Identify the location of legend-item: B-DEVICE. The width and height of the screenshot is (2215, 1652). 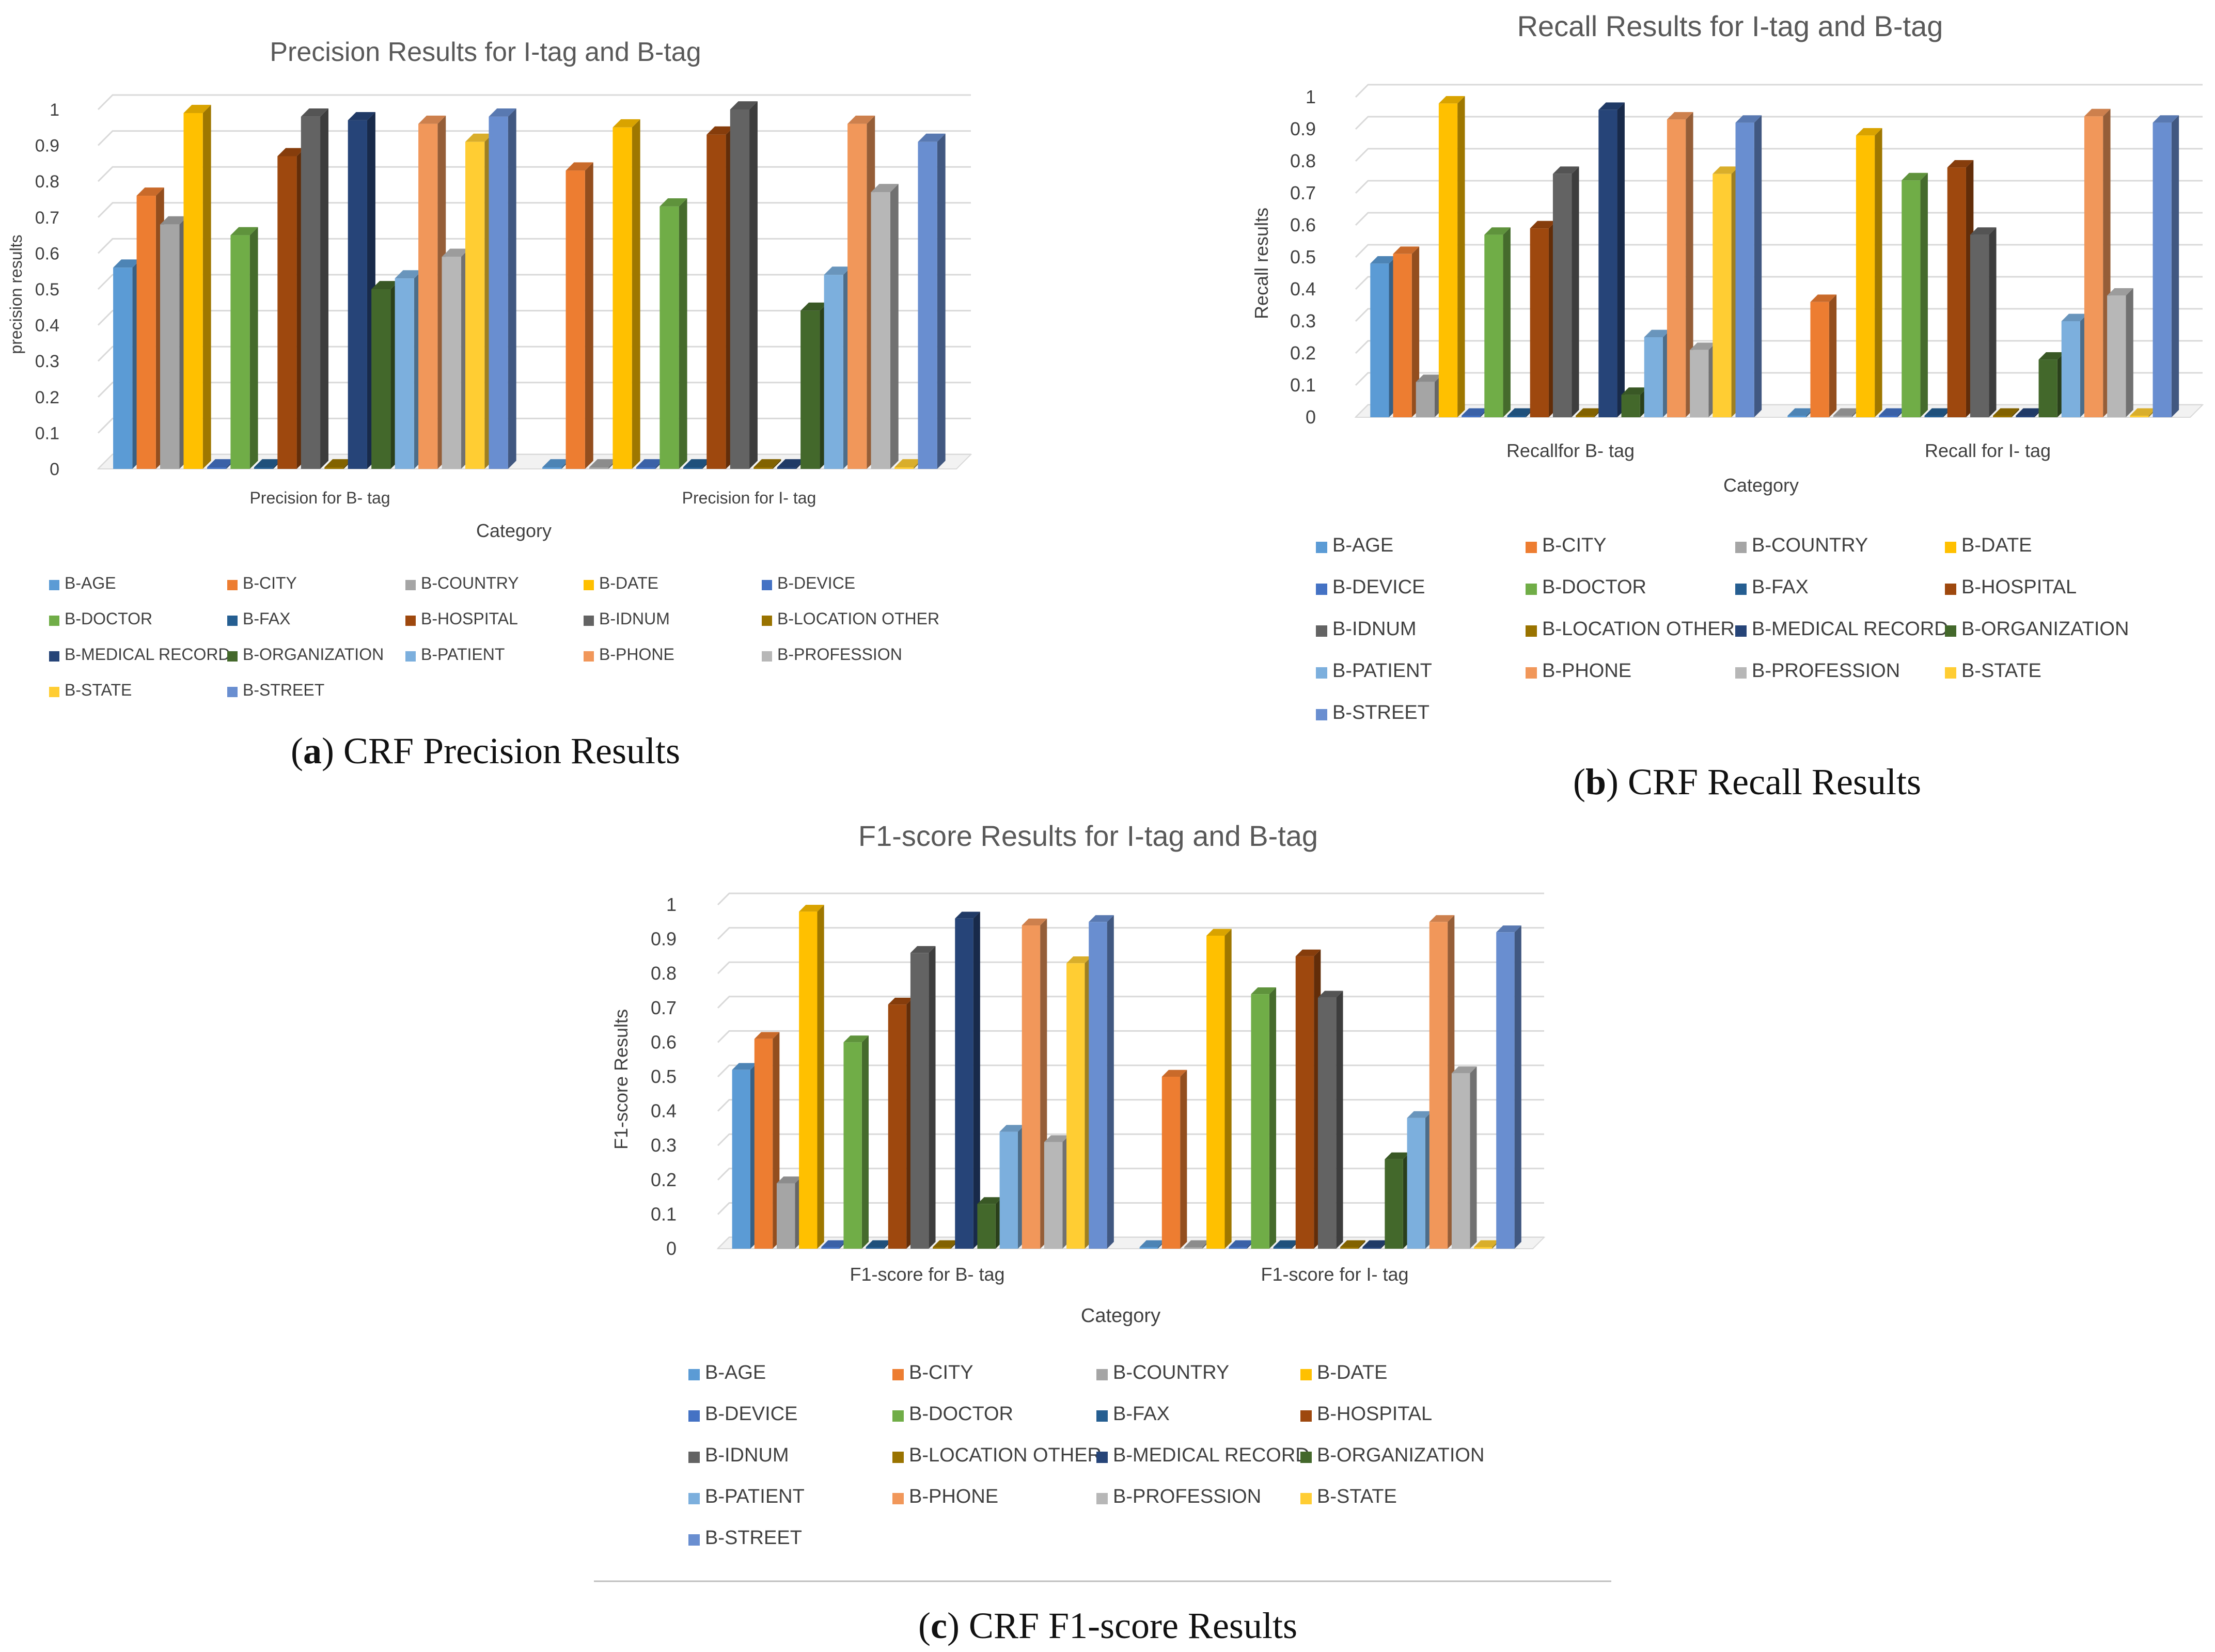
(742, 1414).